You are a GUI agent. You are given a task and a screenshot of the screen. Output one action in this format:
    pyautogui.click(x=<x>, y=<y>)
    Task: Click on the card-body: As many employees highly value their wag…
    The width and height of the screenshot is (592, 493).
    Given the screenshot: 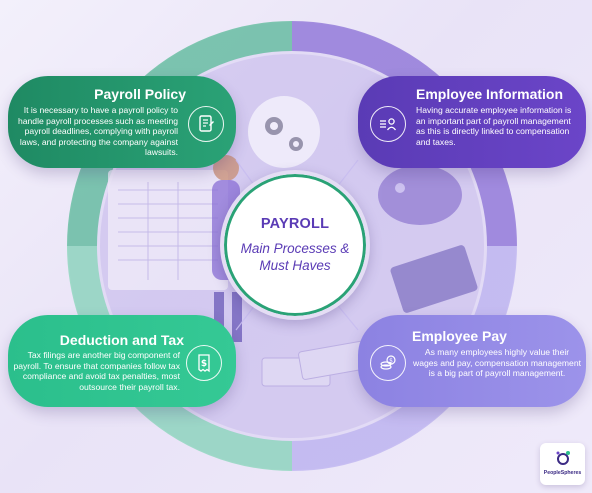 What is the action you would take?
    pyautogui.click(x=496, y=363)
    